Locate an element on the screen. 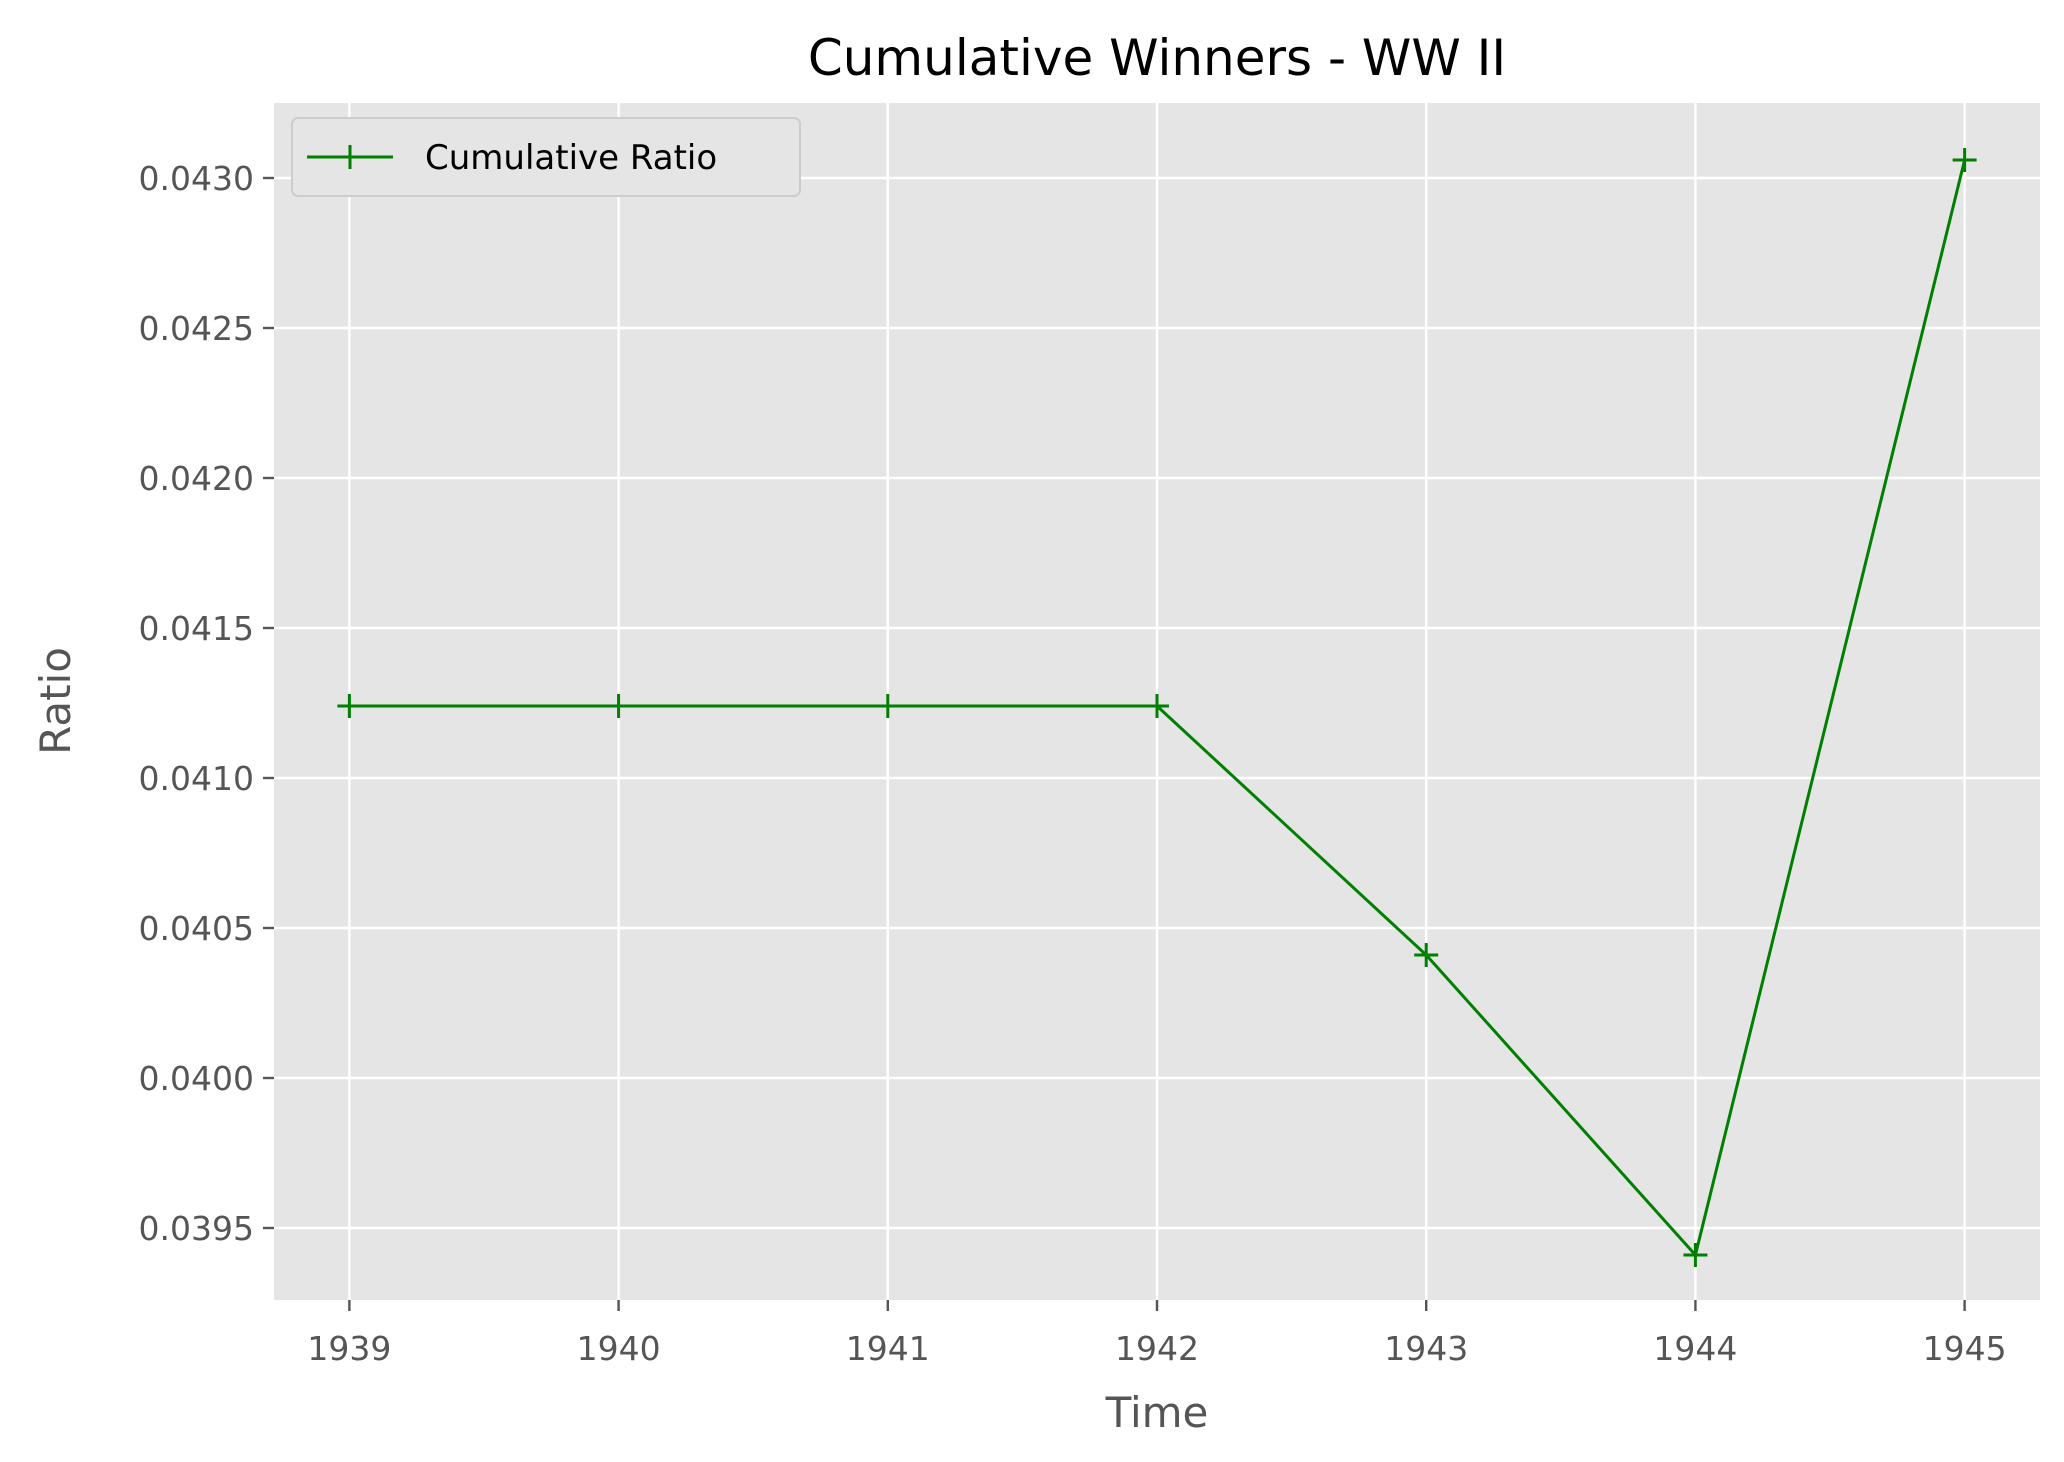 This screenshot has height=1462, width=2064. legend-box is located at coordinates (546, 157).